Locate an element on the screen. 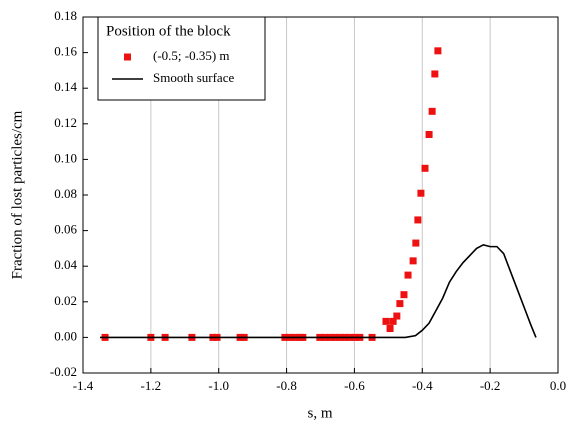 The image size is (570, 429). x-tick-label: -1.4 is located at coordinates (83, 385).